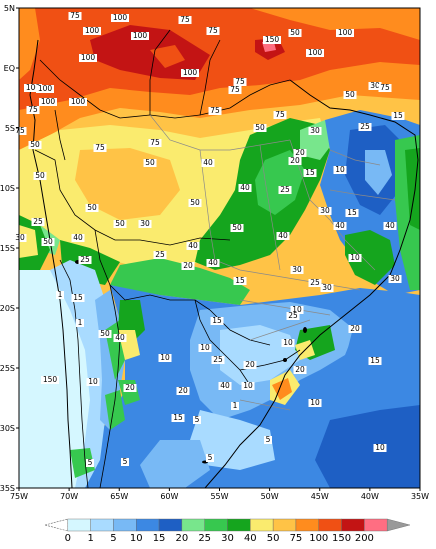 The width and height of the screenshot is (436, 549). I want to click on lon-label: 50W, so click(270, 496).